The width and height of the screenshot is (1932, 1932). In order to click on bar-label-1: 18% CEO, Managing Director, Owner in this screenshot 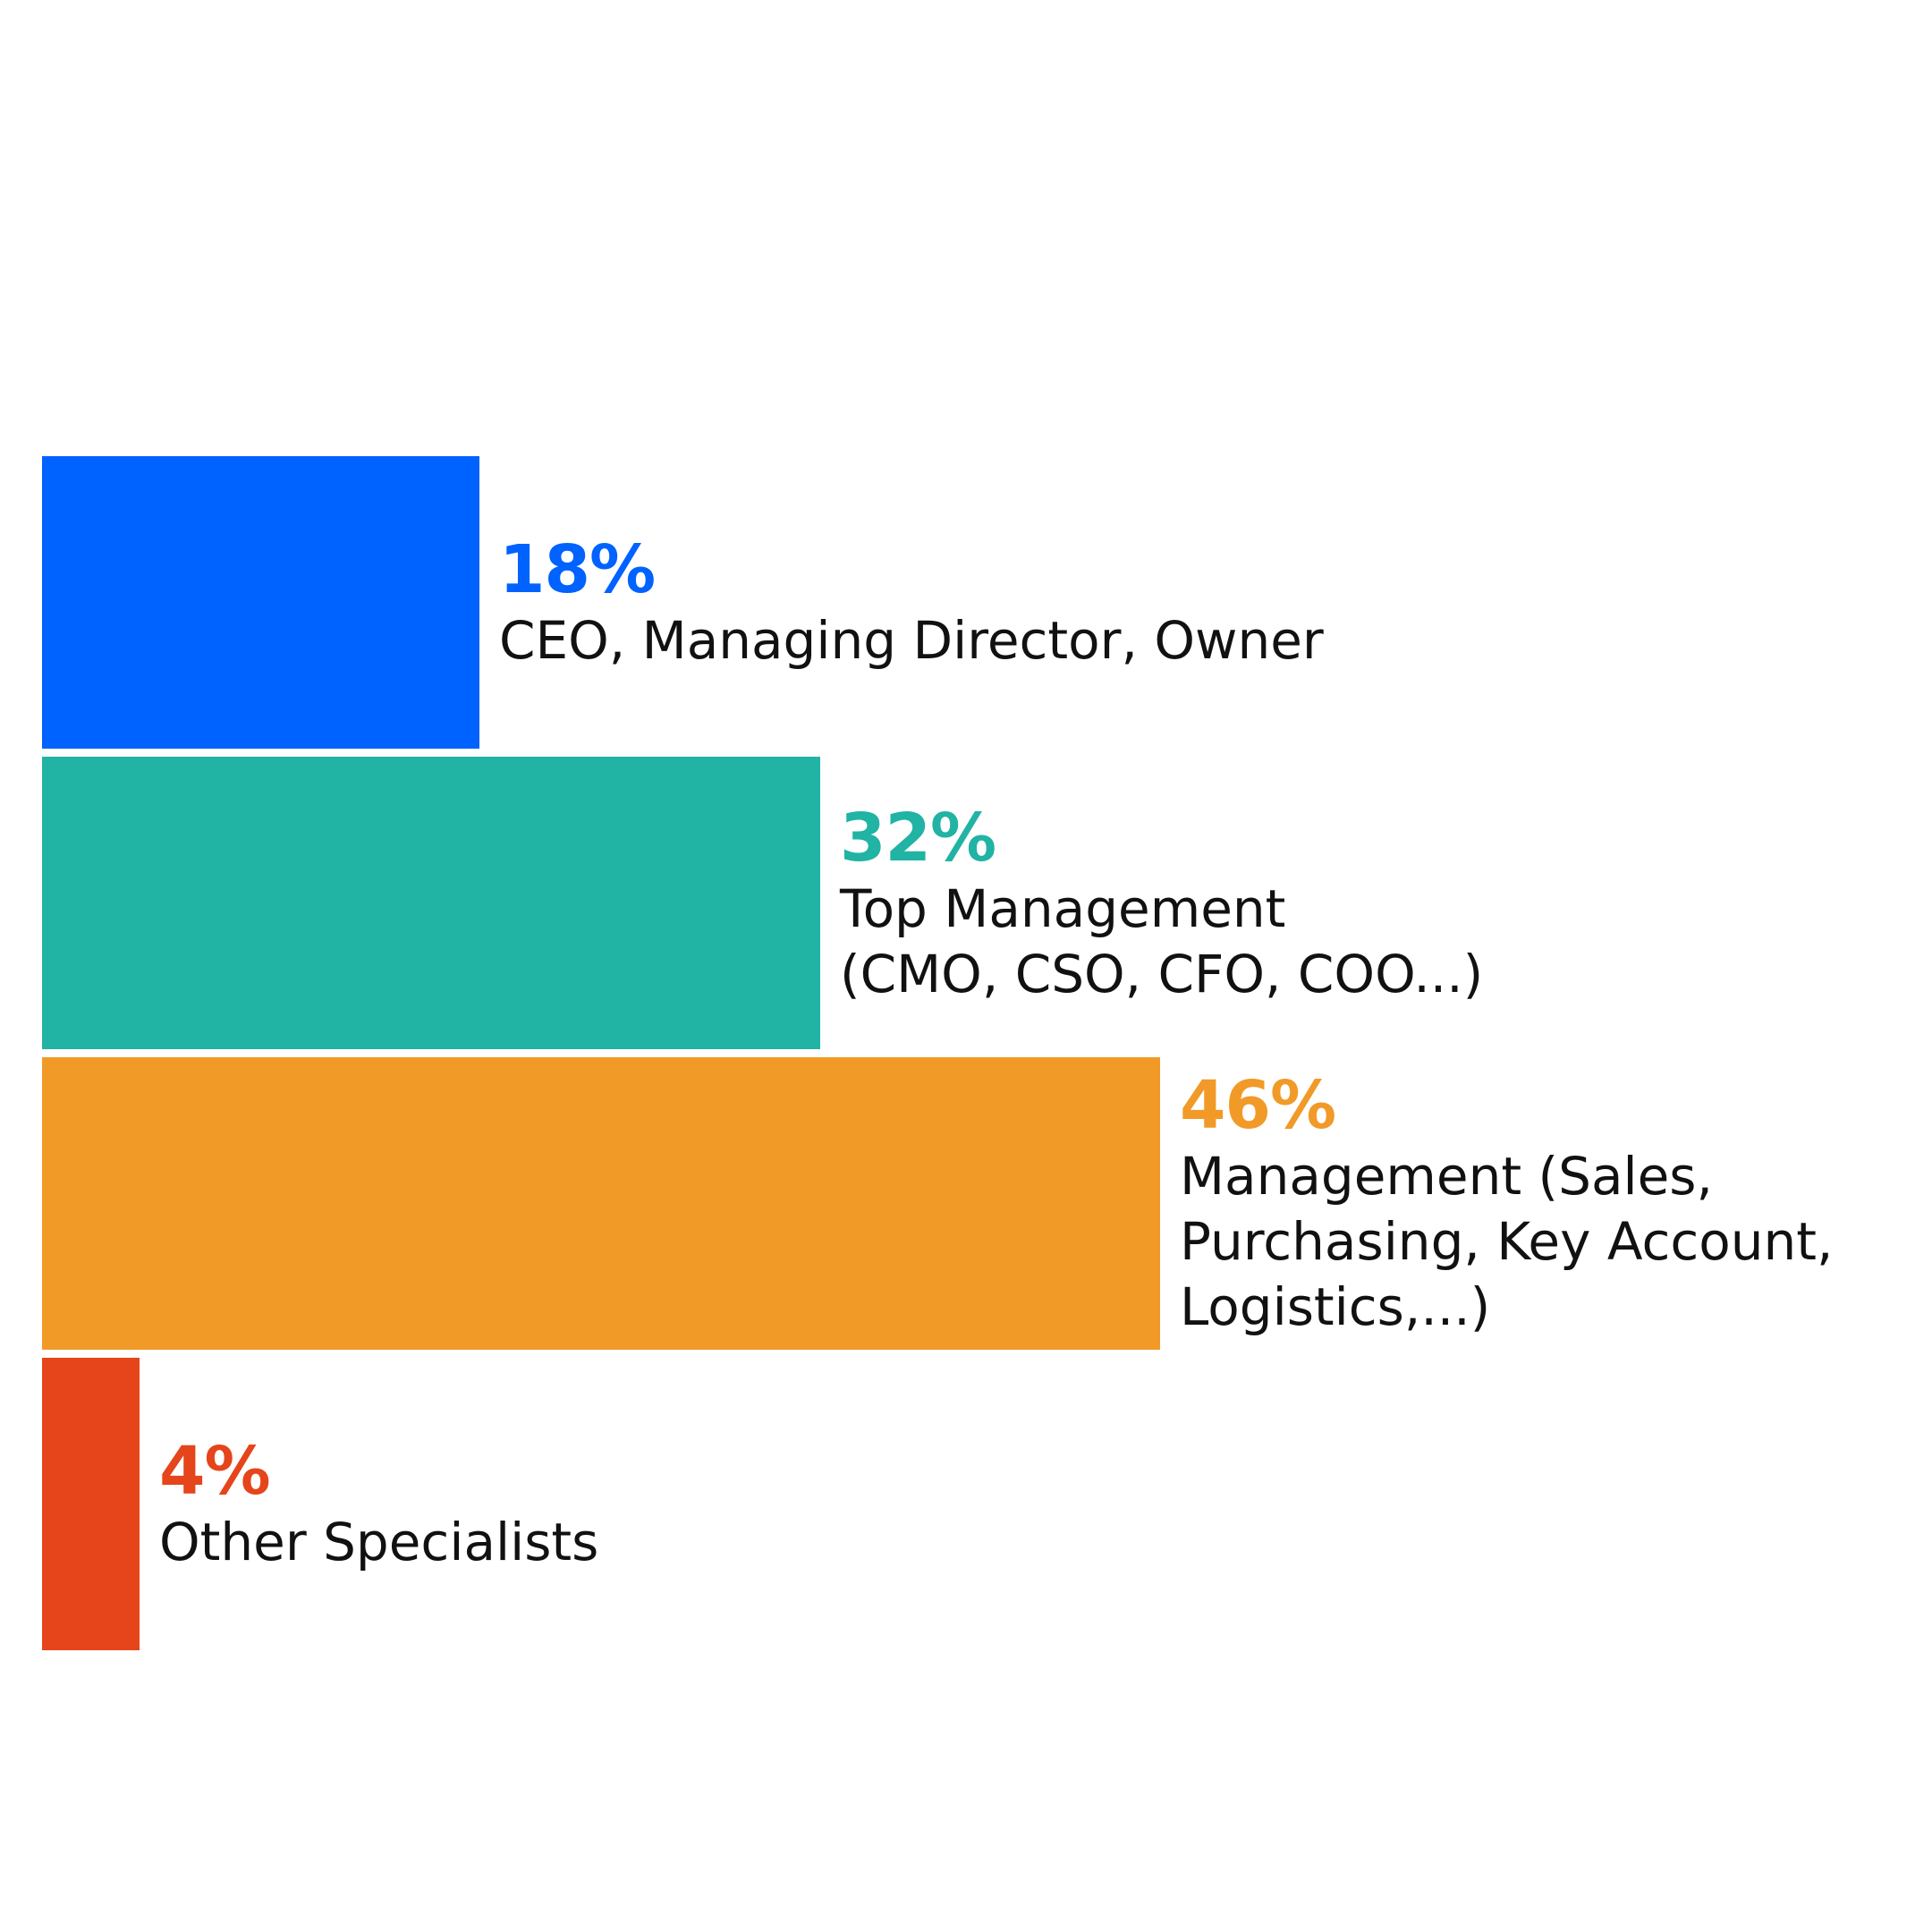, I will do `click(911, 602)`.